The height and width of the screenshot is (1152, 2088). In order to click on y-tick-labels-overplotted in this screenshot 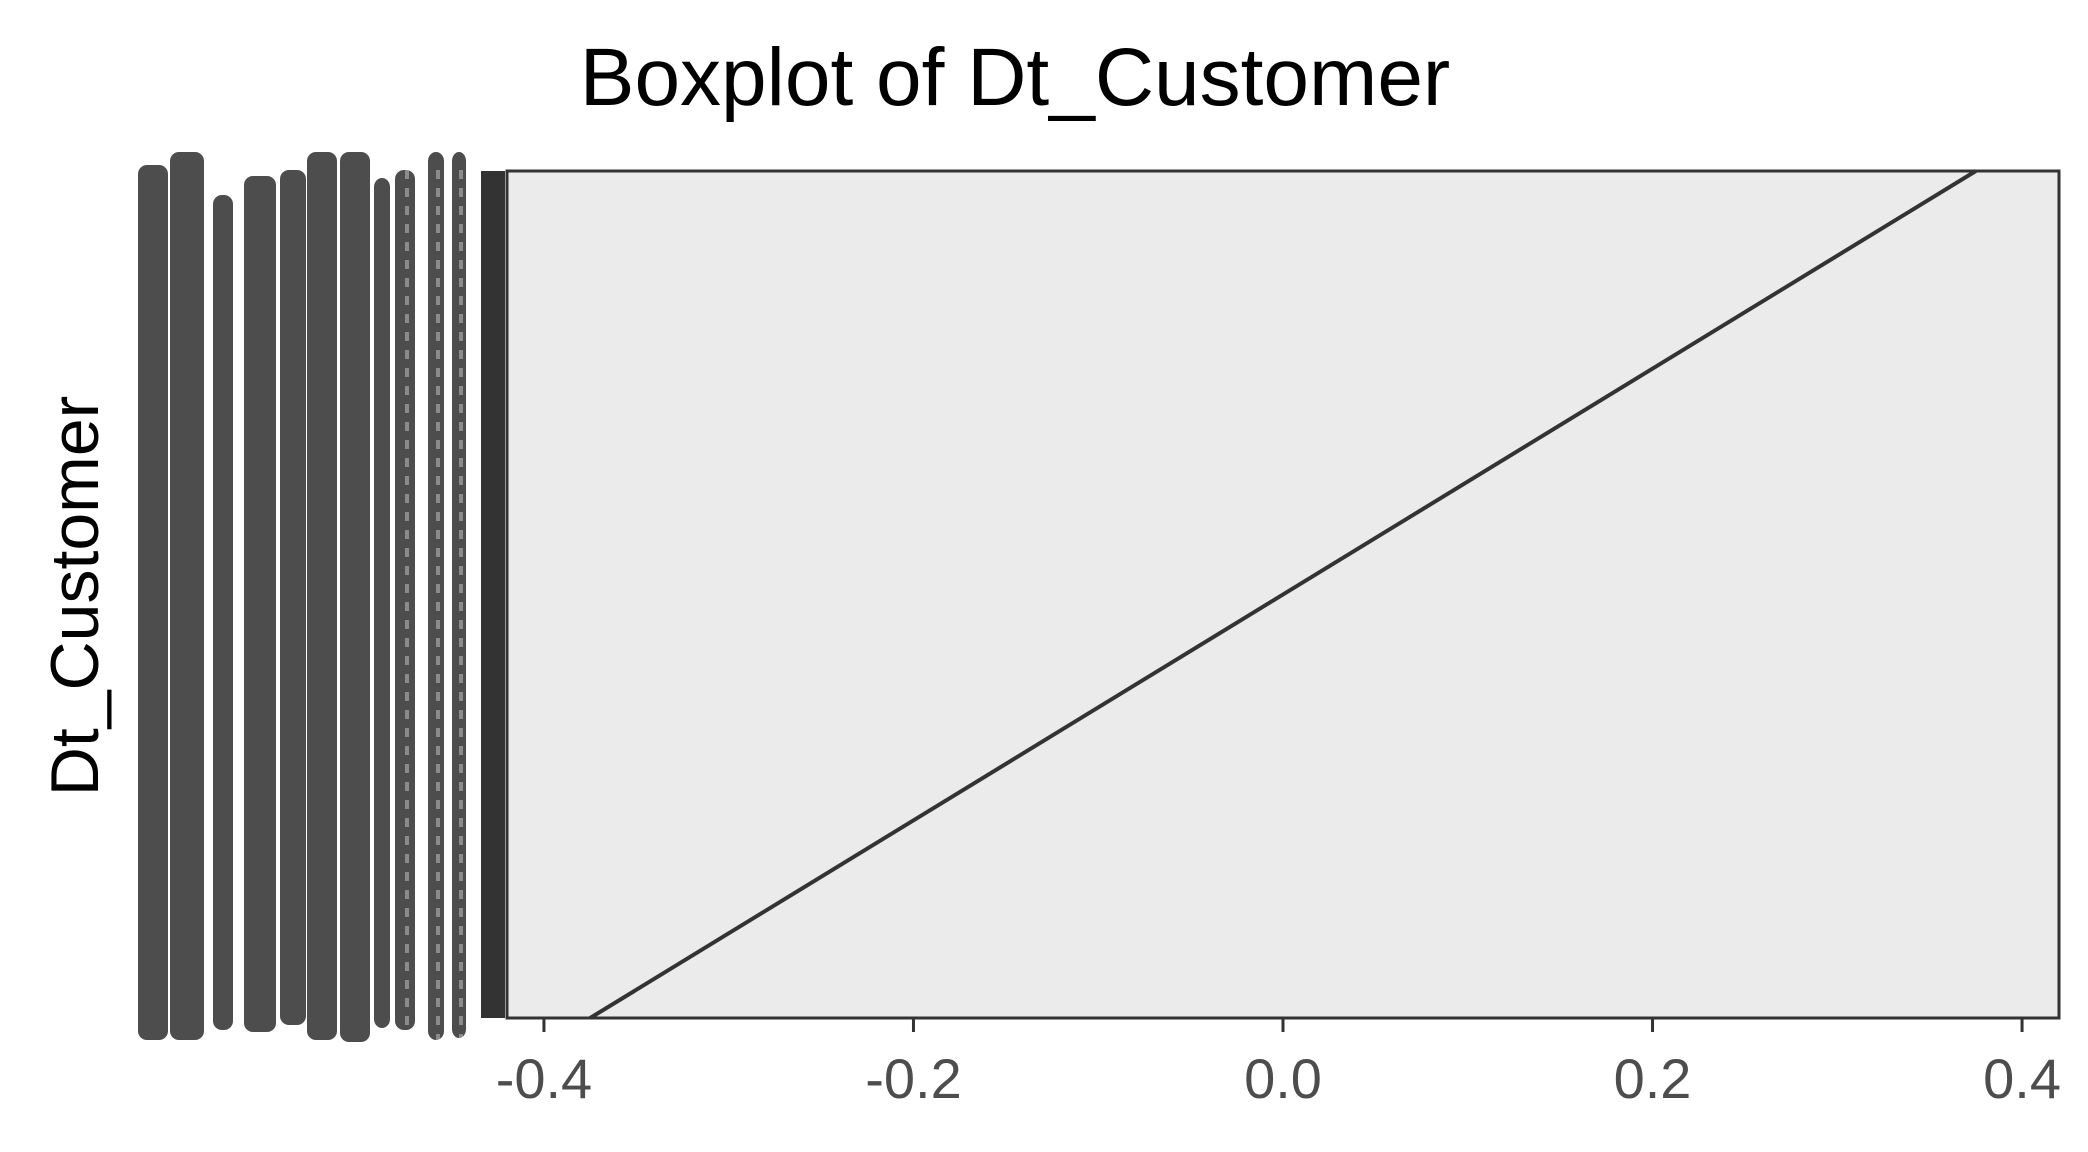, I will do `click(302, 597)`.